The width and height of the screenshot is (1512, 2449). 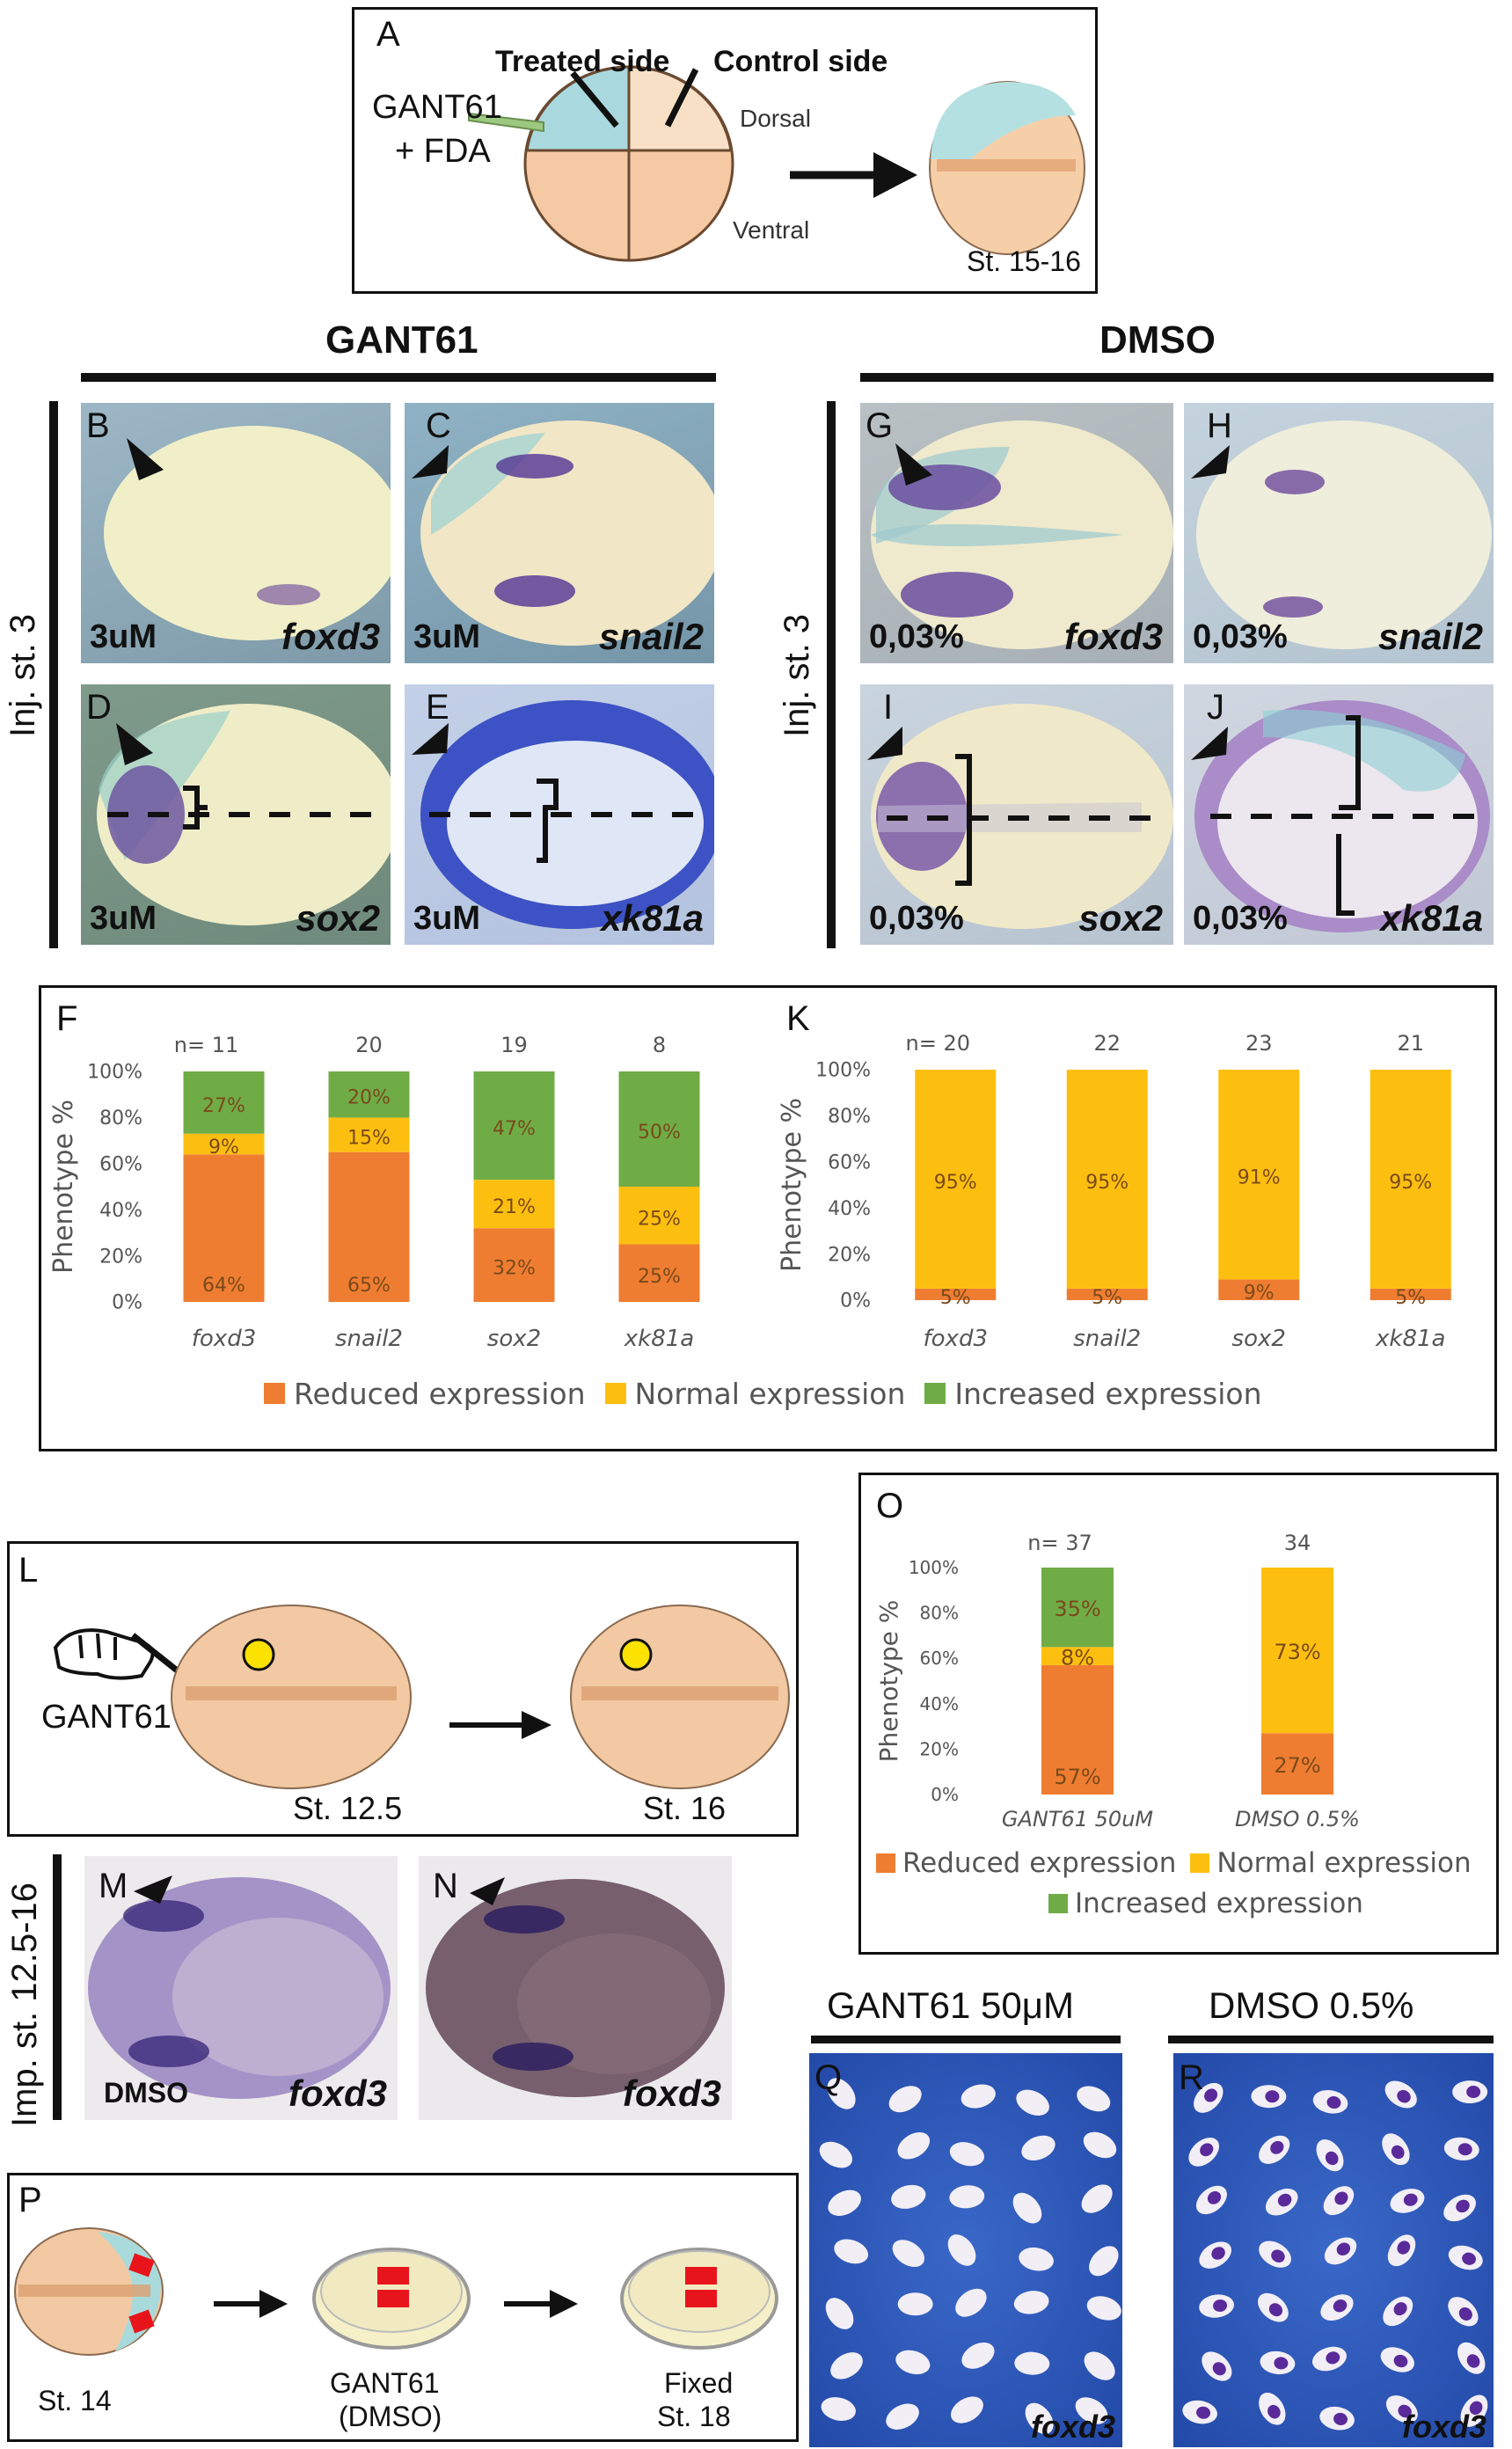 I want to click on header-bar-gant61, so click(x=398, y=377).